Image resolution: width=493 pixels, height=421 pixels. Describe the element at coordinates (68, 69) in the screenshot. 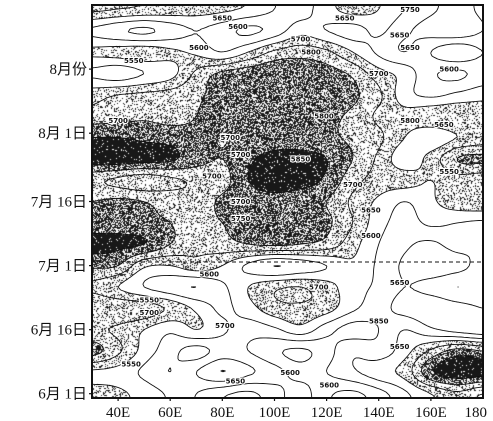

I see `y-tick-label: 8月份` at that location.